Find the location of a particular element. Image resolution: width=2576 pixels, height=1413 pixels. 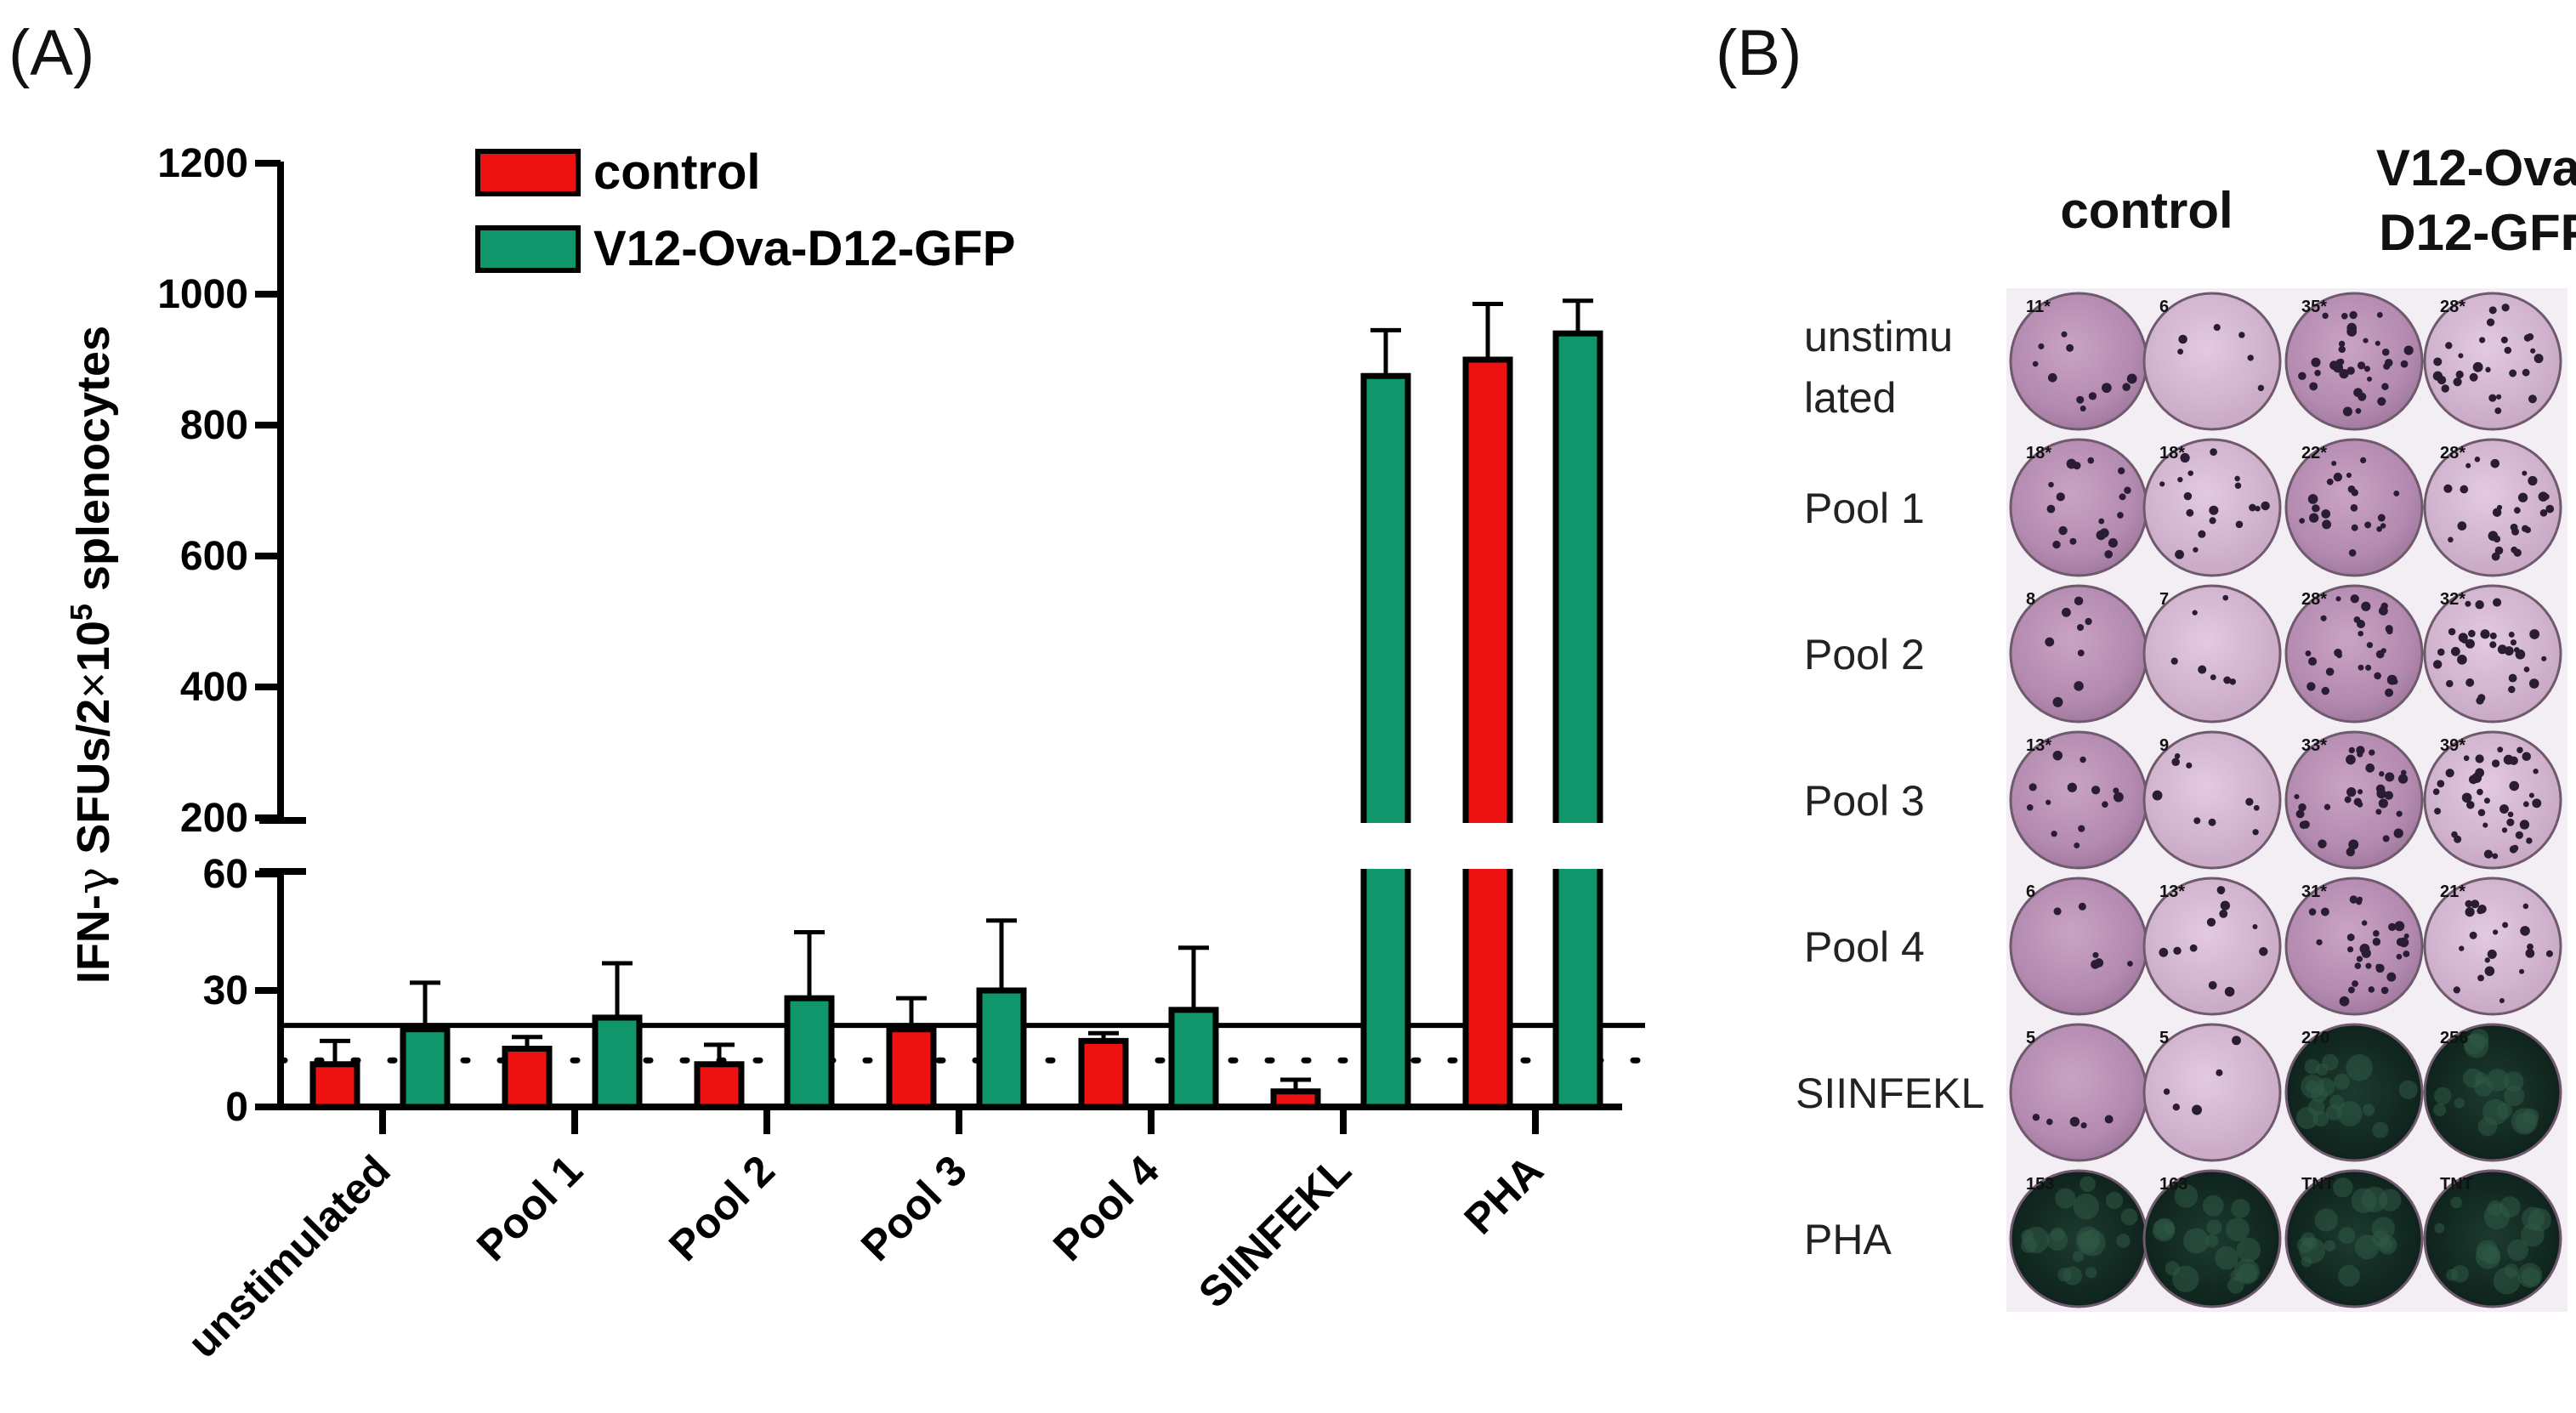

well-count: 28* is located at coordinates (2314, 599).